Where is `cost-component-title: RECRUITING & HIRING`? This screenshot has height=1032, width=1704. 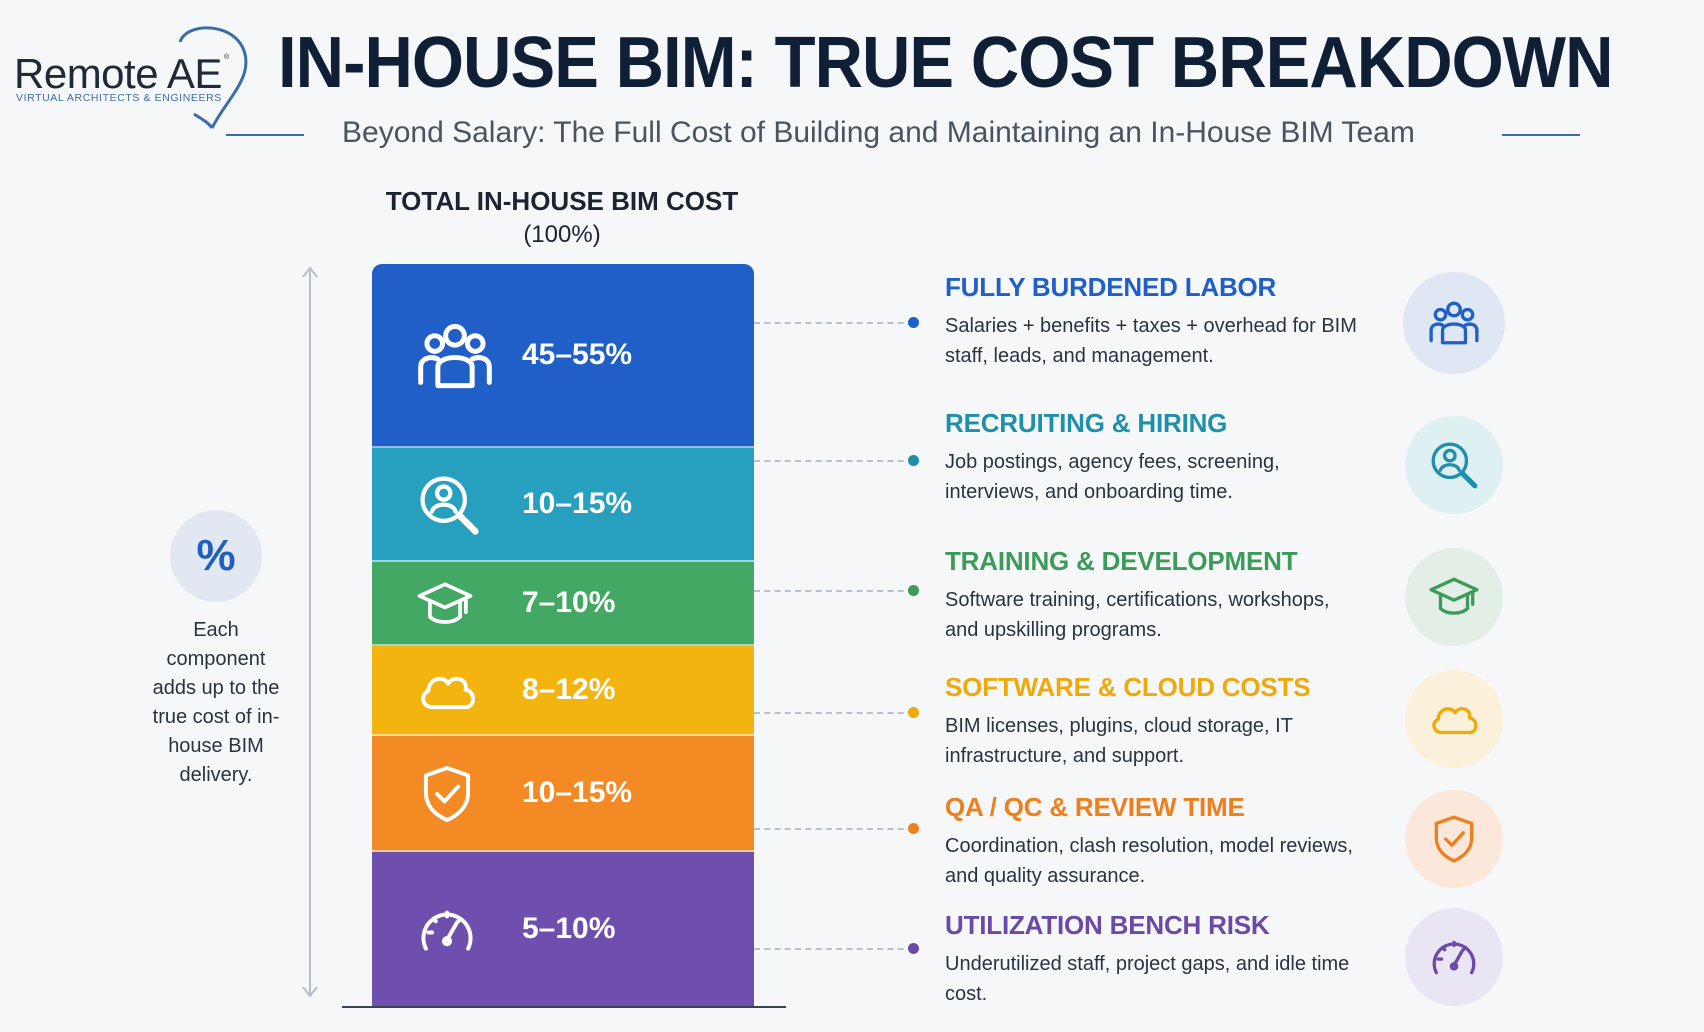 cost-component-title: RECRUITING & HIRING is located at coordinates (1086, 423).